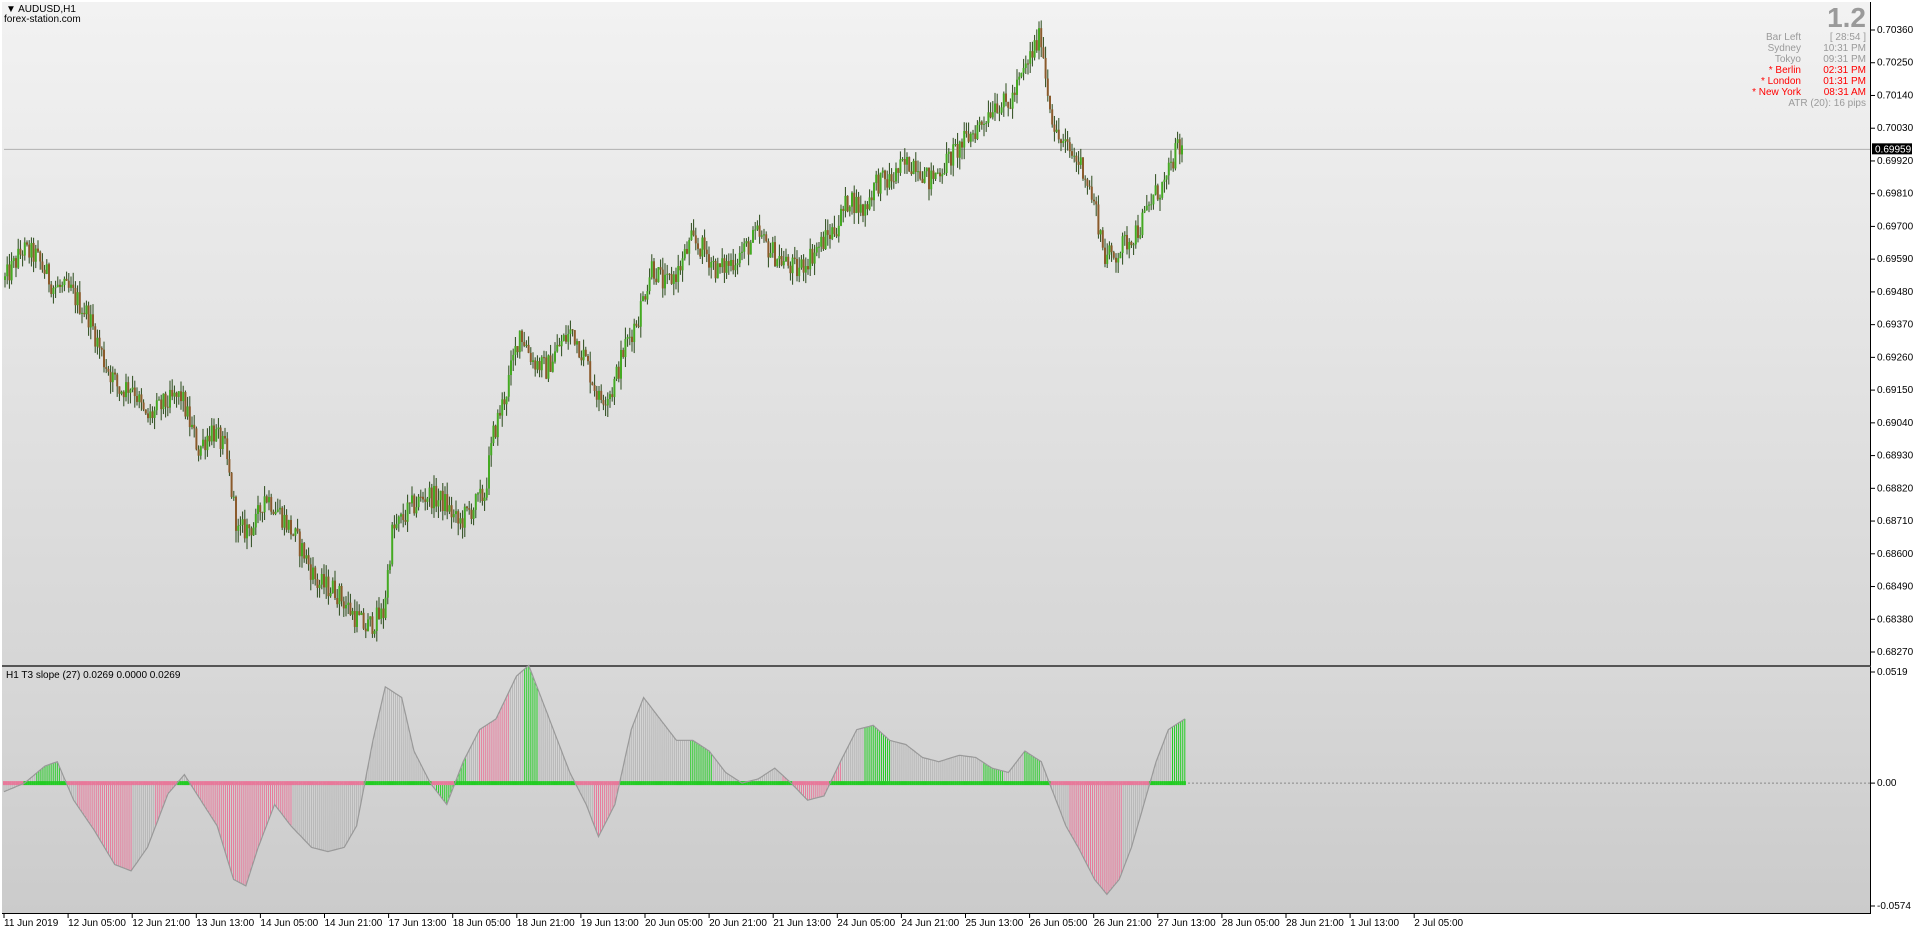  What do you see at coordinates (482, 923) in the screenshot?
I see `time-tick-label: 18 Jun 05:00` at bounding box center [482, 923].